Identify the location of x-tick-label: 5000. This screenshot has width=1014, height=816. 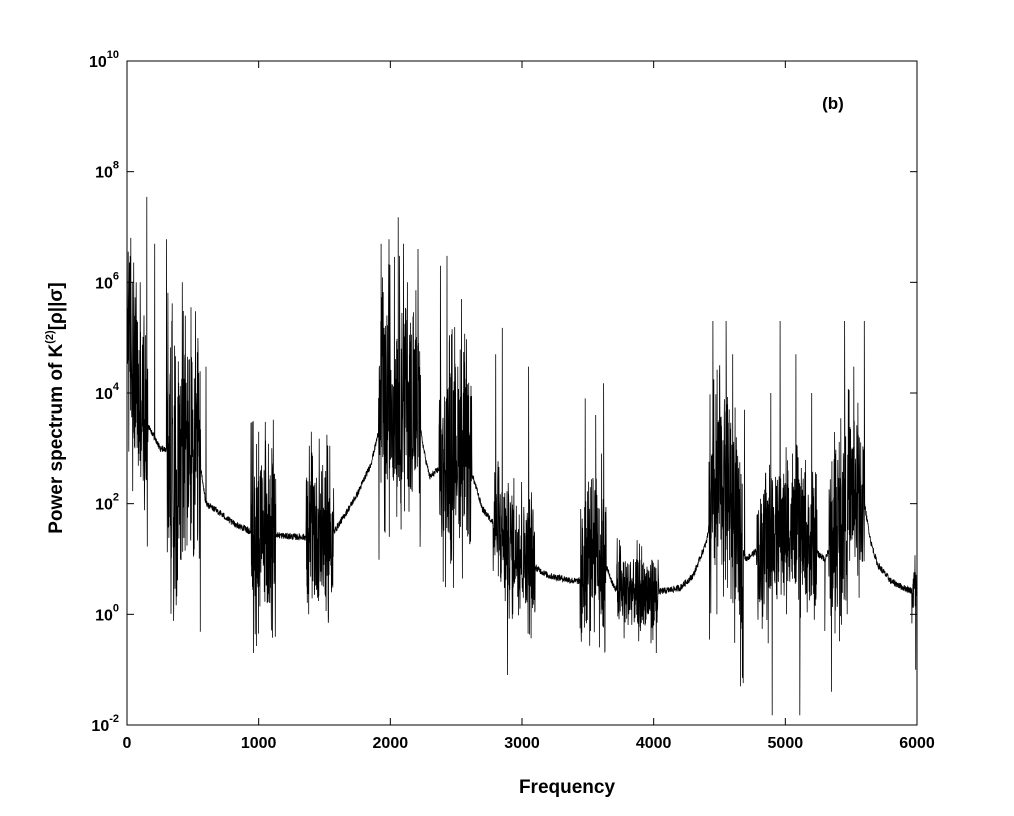
(786, 743).